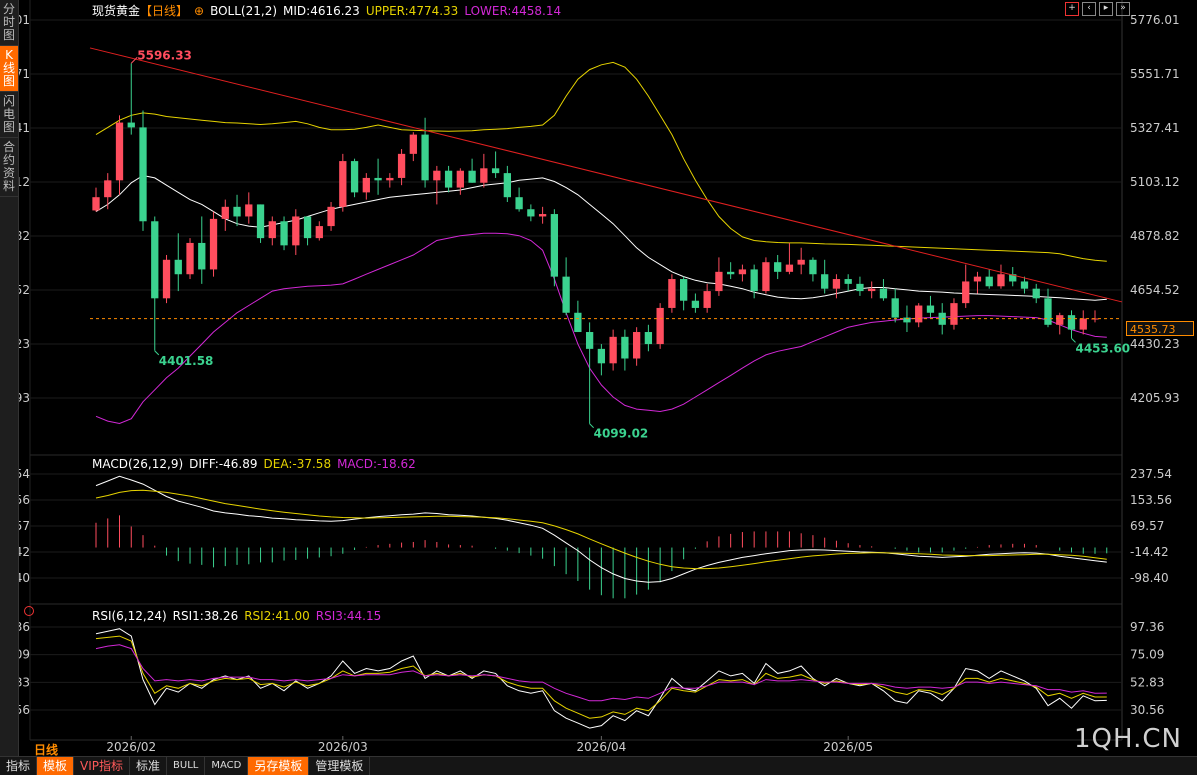  I want to click on rsi-panel, so click(601, 678).